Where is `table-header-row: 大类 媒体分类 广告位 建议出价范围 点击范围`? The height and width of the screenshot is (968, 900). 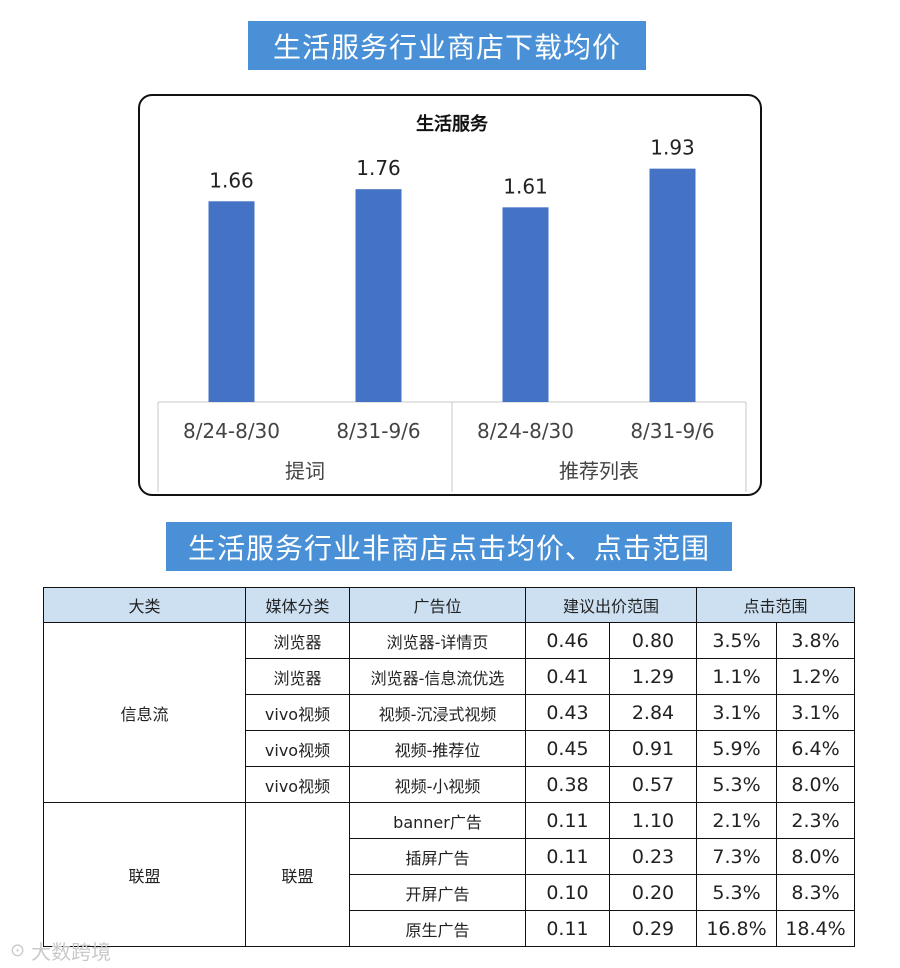 table-header-row: 大类 媒体分类 广告位 建议出价范围 点击范围 is located at coordinates (449, 605).